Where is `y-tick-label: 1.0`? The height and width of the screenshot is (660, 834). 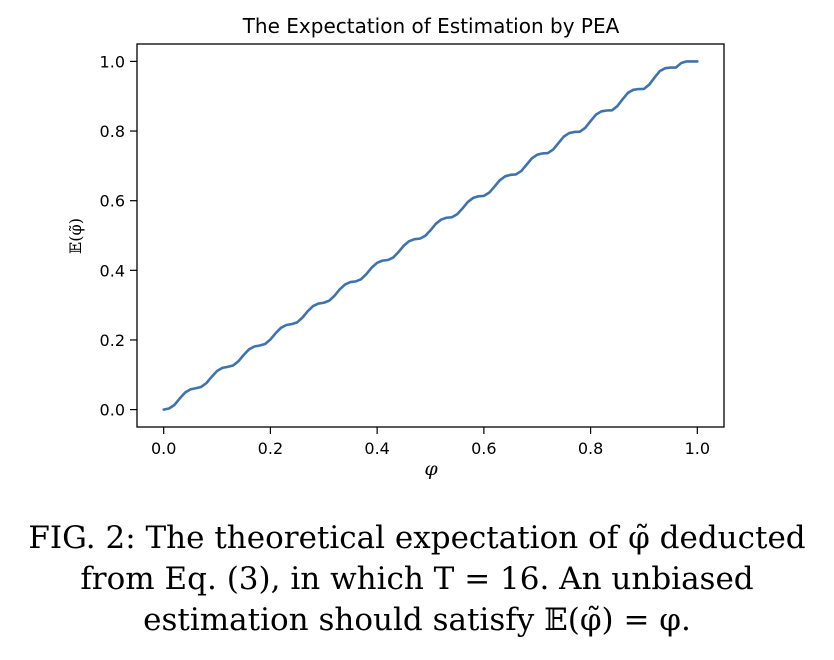 y-tick-label: 1.0 is located at coordinates (112, 61).